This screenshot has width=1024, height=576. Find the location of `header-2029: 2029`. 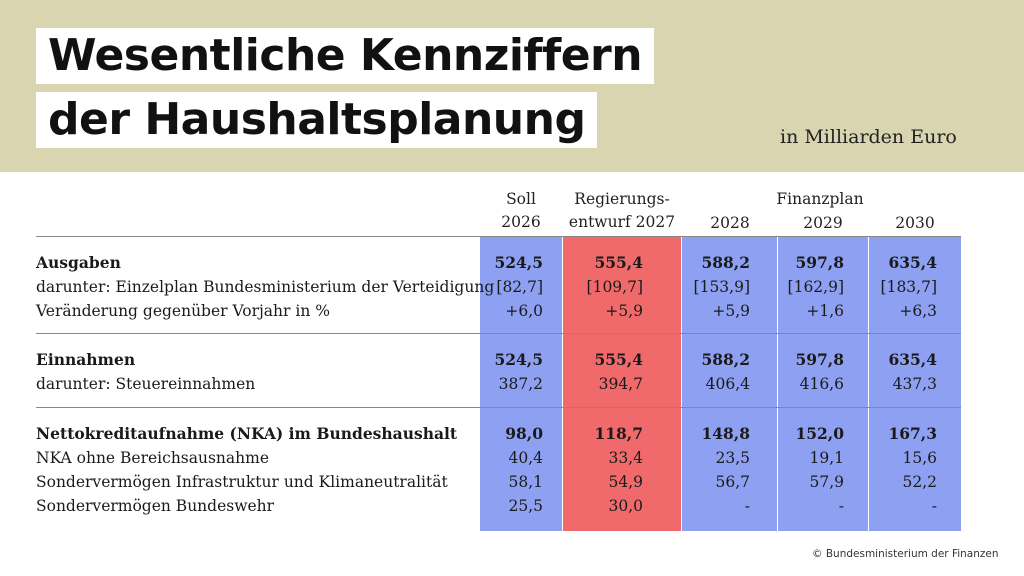

header-2029: 2029 is located at coordinates (823, 223).